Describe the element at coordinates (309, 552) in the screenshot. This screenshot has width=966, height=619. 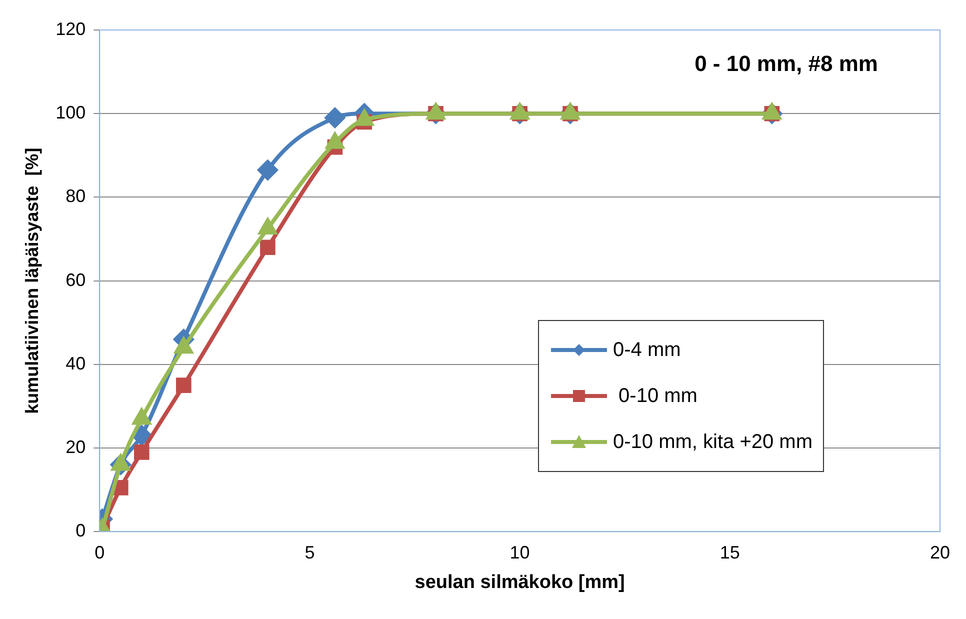
I see `x-tick-label: 5` at that location.